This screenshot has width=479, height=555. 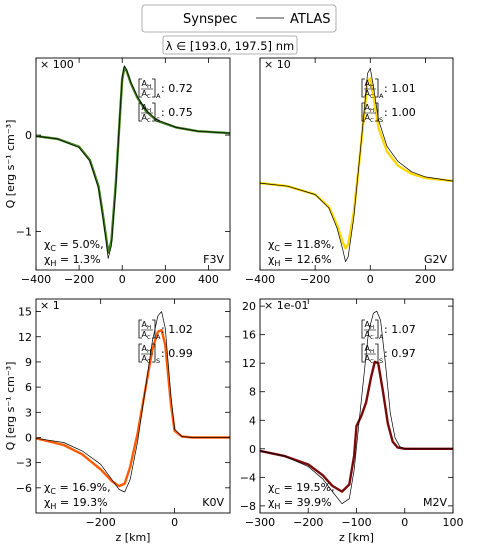 I want to click on ratio-a-label: A HA C A: 0.72, so click(x=165, y=89).